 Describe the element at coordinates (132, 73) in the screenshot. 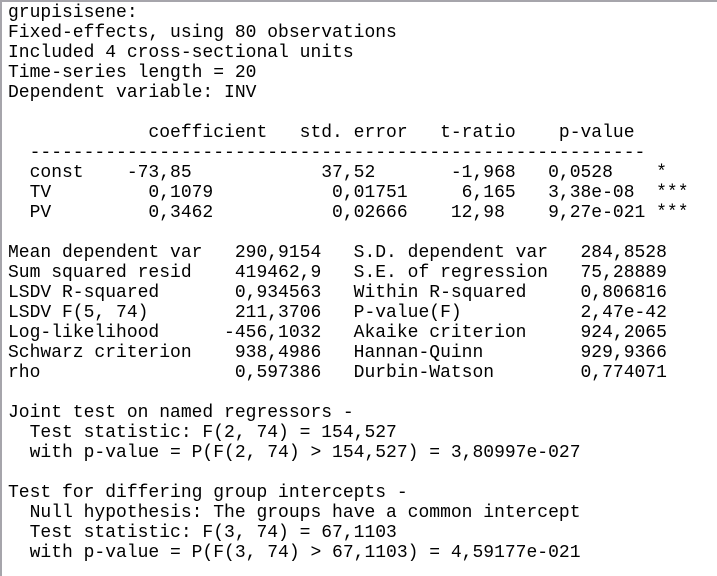

I see `time-series-length-line: Time-series length = 20` at that location.